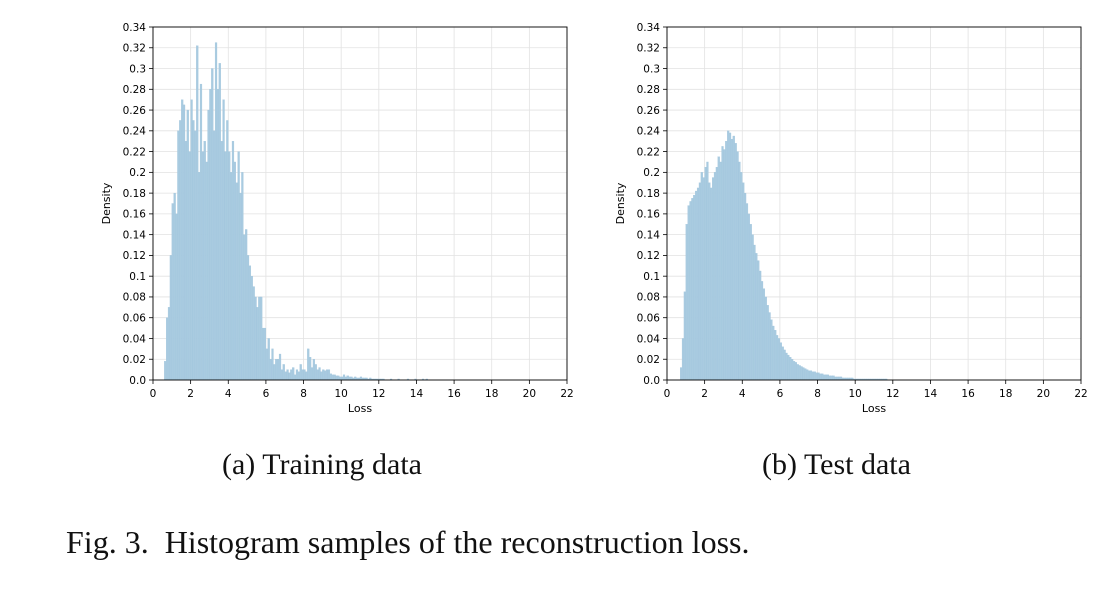  I want to click on x-tick-label: 2, so click(190, 394).